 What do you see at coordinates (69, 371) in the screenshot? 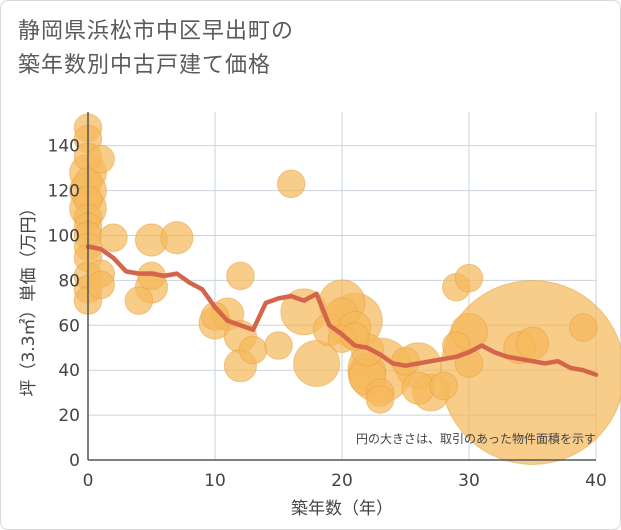
I see `y-tick-label: 40` at bounding box center [69, 371].